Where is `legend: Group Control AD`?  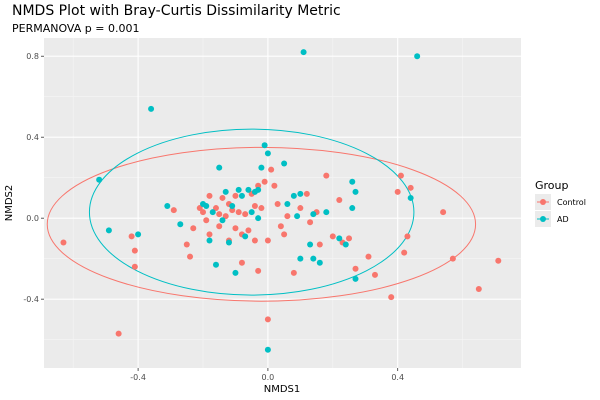 legend: Group Control AD is located at coordinates (560, 203).